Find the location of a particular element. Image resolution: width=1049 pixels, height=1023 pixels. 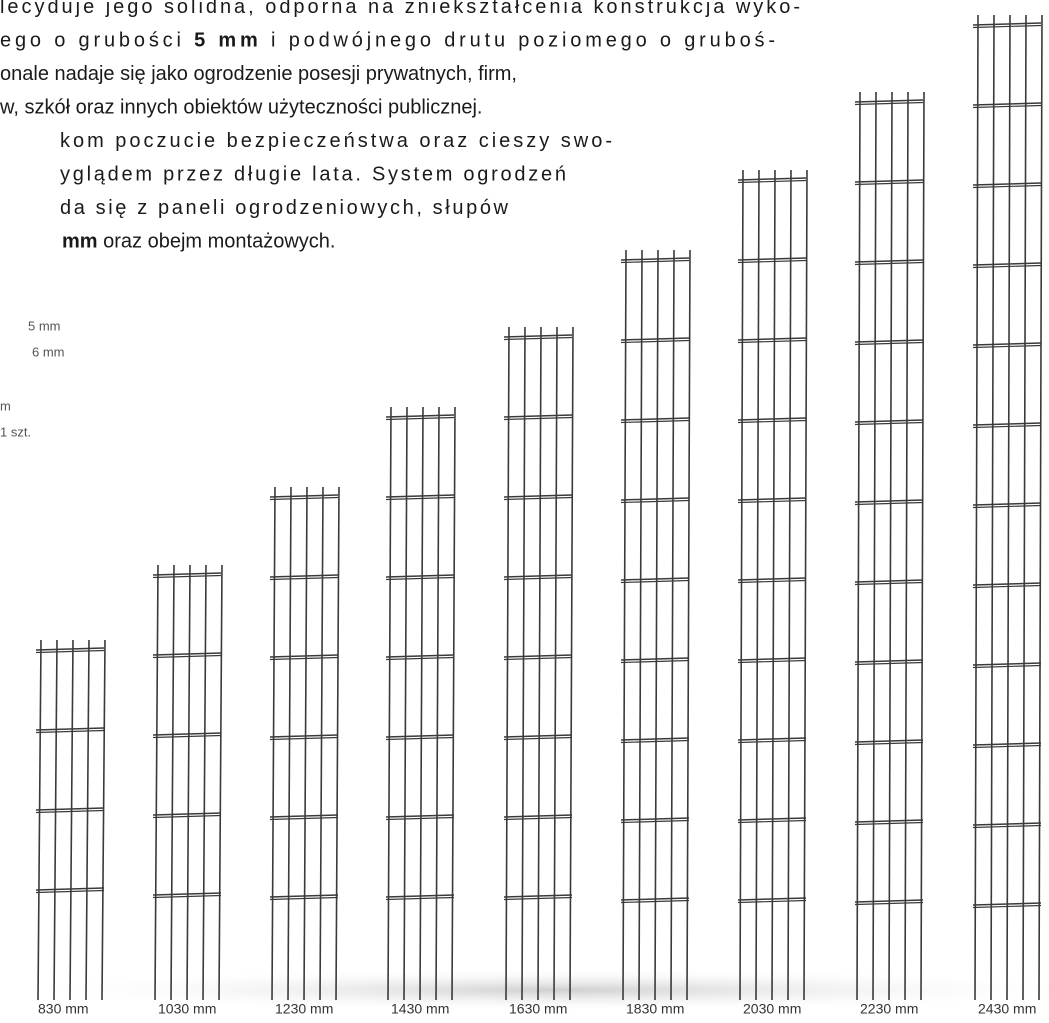

panel-height-label: 1430 mm is located at coordinates (420, 1009).